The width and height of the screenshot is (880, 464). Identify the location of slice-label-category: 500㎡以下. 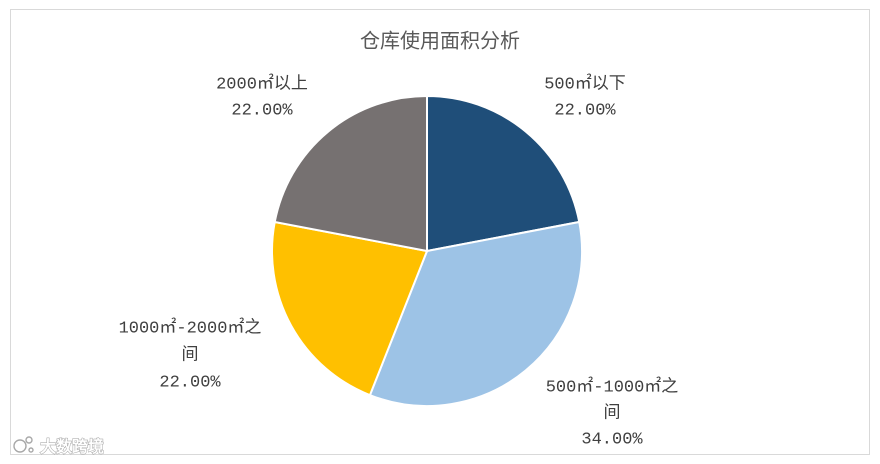
(585, 83).